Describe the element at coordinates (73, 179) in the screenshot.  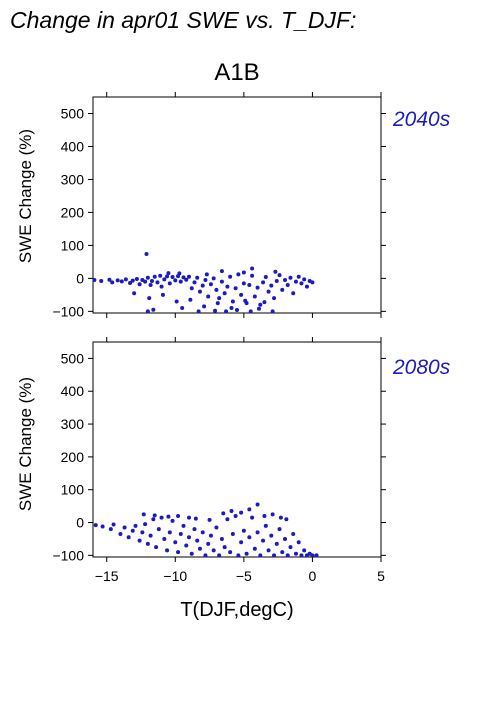
I see `y-tick-label-2040s: 300` at that location.